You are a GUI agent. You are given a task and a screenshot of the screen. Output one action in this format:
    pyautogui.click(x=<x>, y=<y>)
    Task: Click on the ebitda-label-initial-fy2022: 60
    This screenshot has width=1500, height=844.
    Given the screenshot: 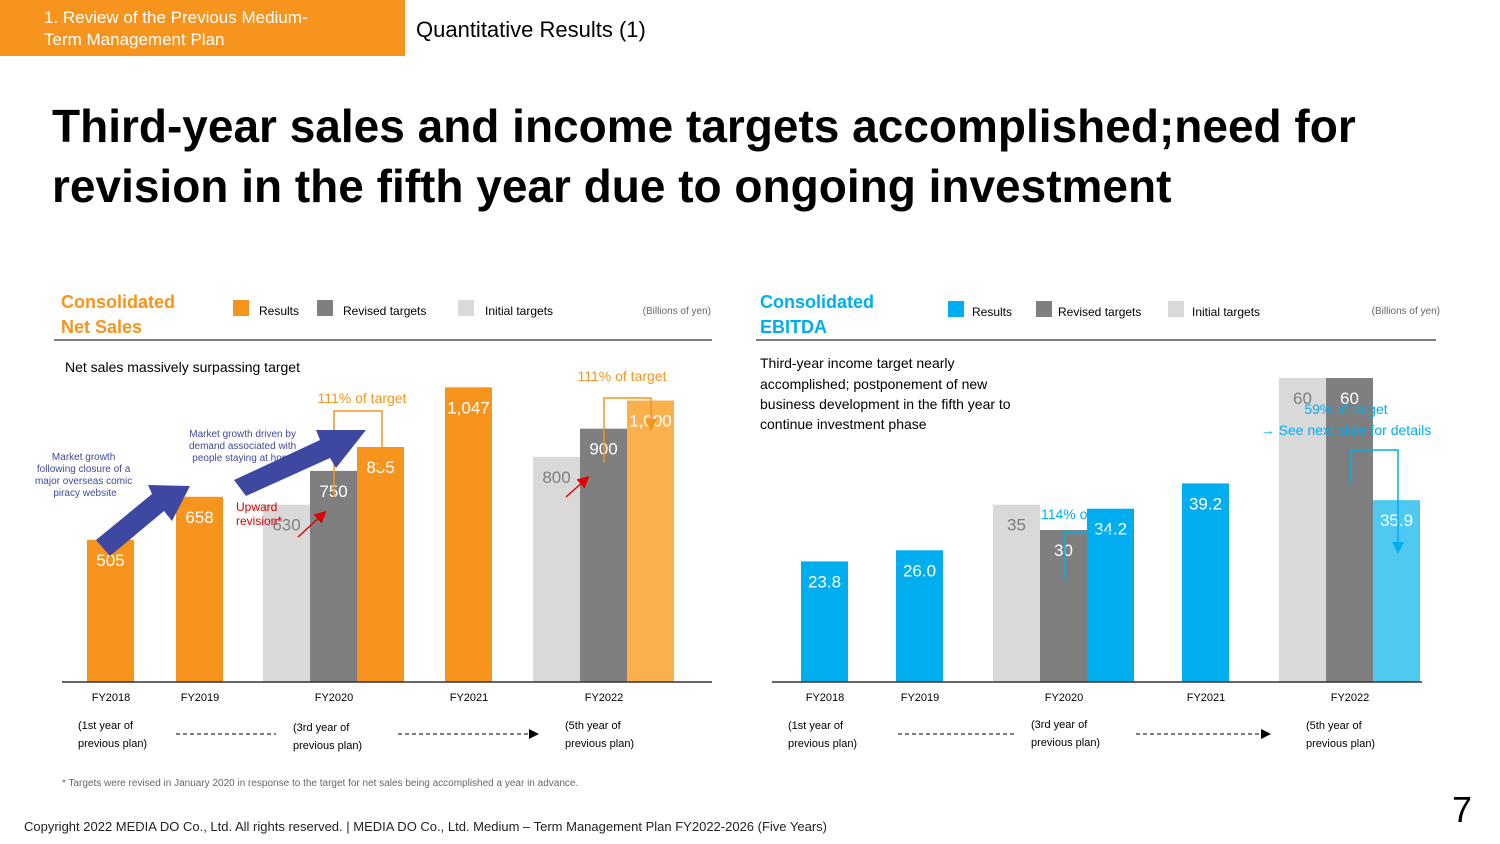 What is the action you would take?
    pyautogui.click(x=1302, y=398)
    